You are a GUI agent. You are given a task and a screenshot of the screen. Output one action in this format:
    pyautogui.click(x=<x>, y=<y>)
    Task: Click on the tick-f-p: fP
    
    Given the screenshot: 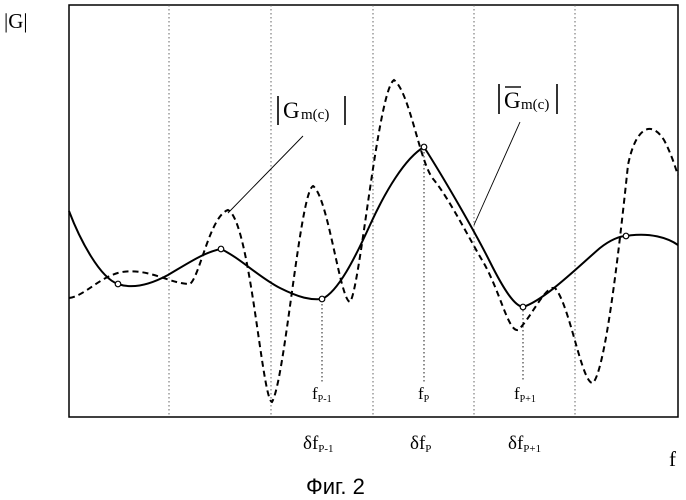 What is the action you would take?
    pyautogui.click(x=424, y=394)
    